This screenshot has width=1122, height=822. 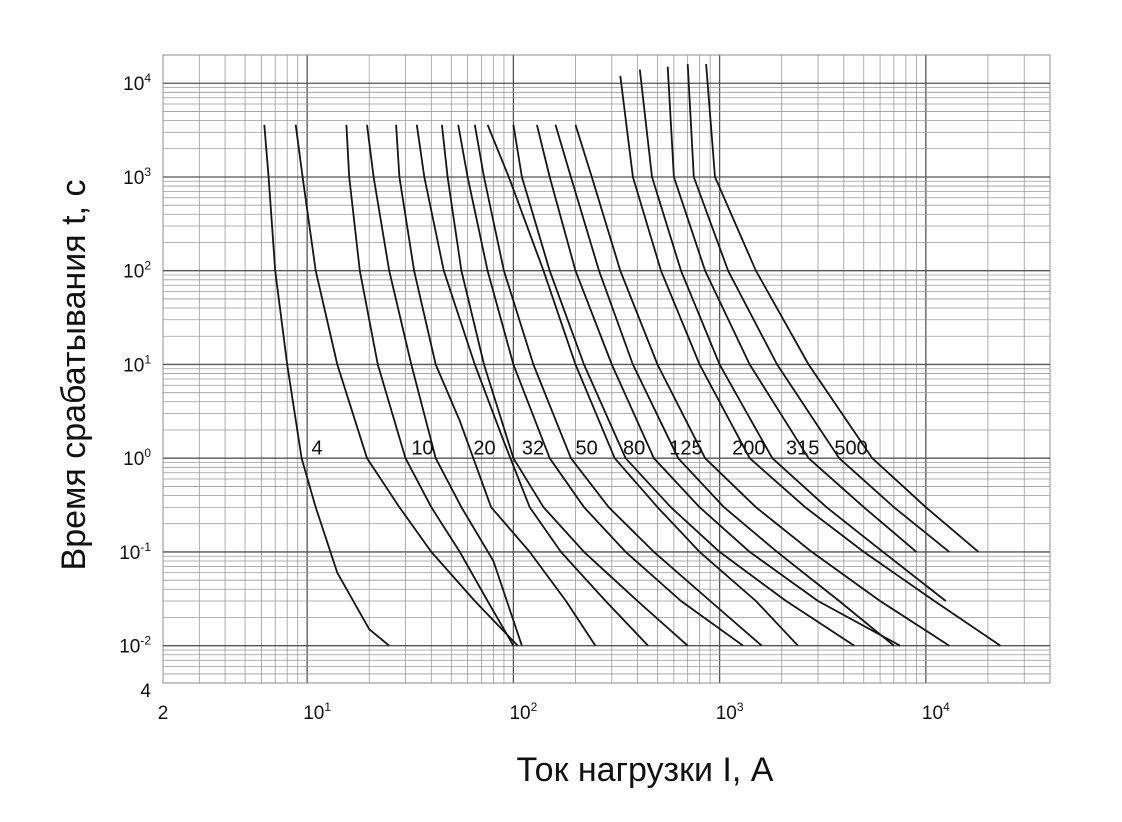 What do you see at coordinates (137, 458) in the screenshot?
I see `y-tick-label: 10⁰` at bounding box center [137, 458].